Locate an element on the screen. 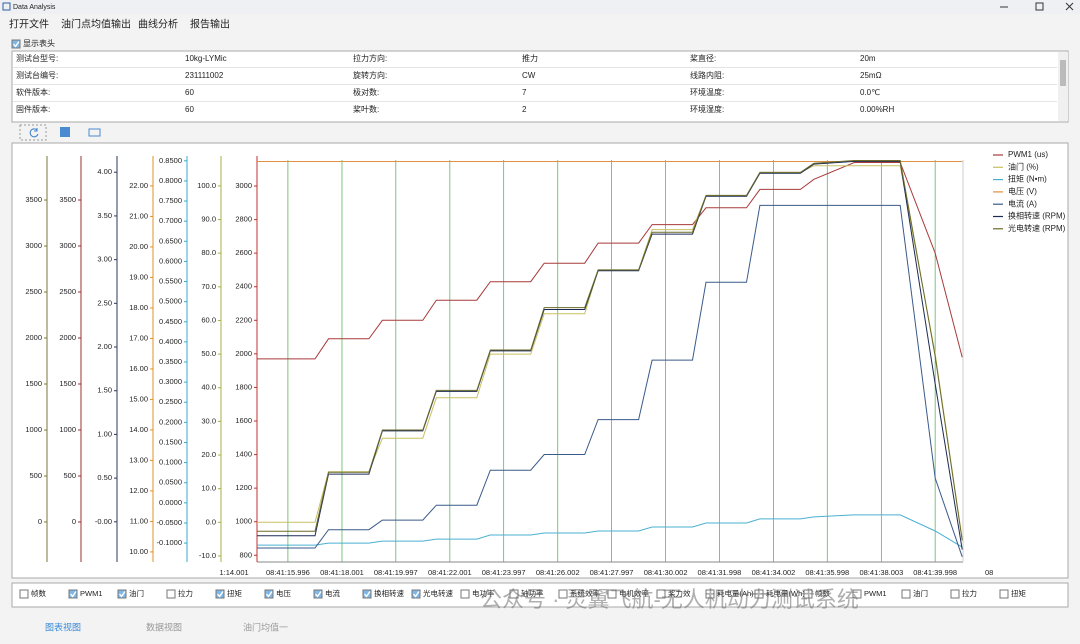 The height and width of the screenshot is (644, 1080). y-tick-label: 90.0 is located at coordinates (208, 219).